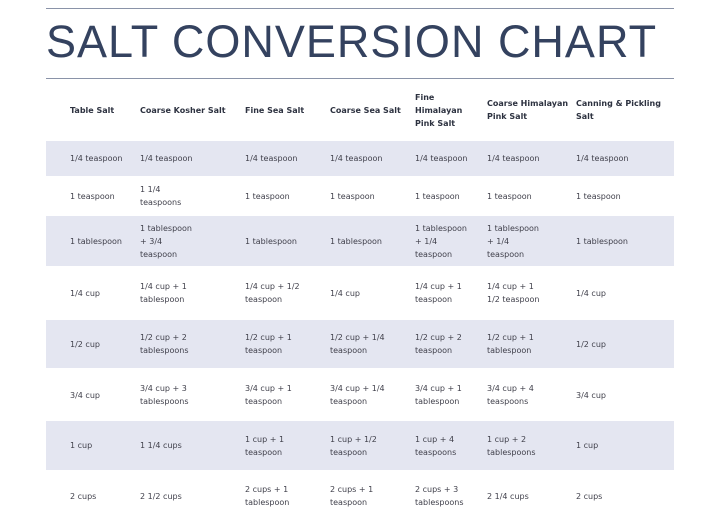 This screenshot has width=720, height=524. Describe the element at coordinates (510, 344) in the screenshot. I see `table-cell: 1/2 cup + 1 tablespoon` at that location.